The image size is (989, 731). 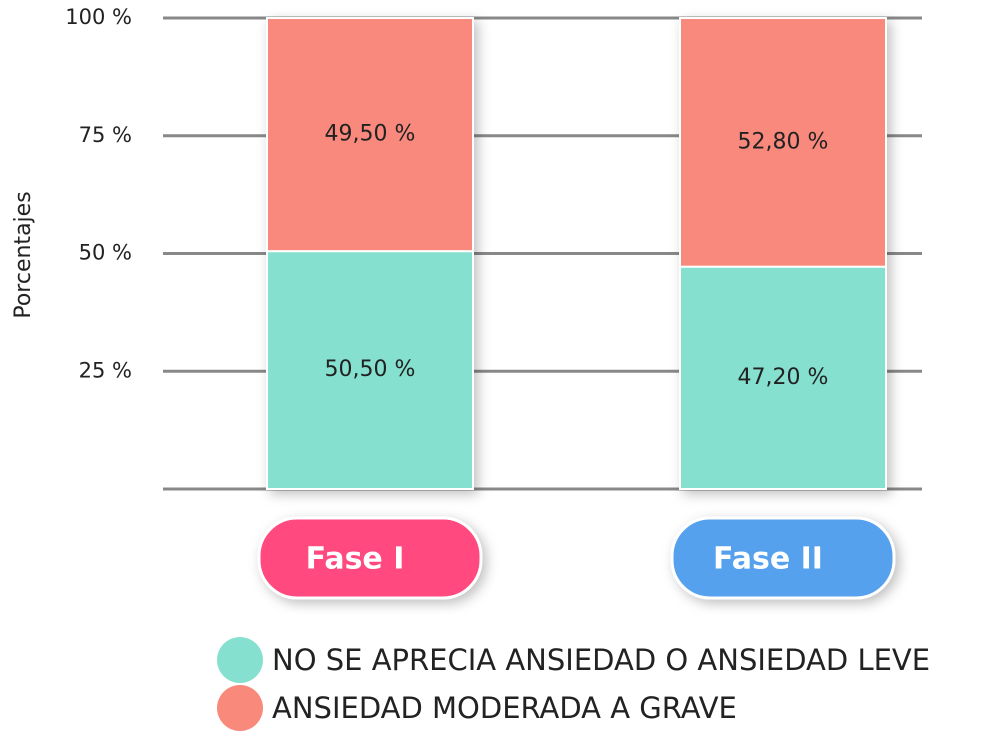 I want to click on legend-label: NO SE APRECIA ANSIEDAD O ANSIEDAD LEVE, so click(x=601, y=660).